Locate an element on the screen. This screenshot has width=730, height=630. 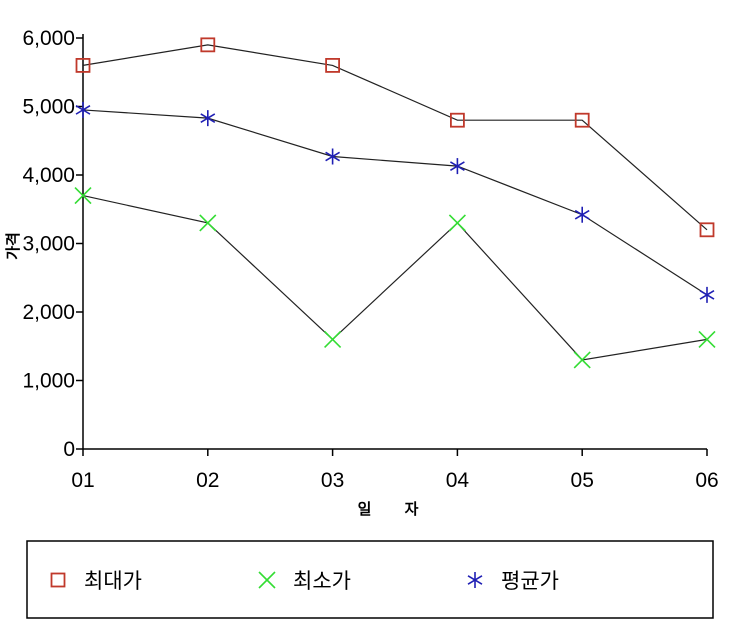
x-tick-label: 06 is located at coordinates (706, 480).